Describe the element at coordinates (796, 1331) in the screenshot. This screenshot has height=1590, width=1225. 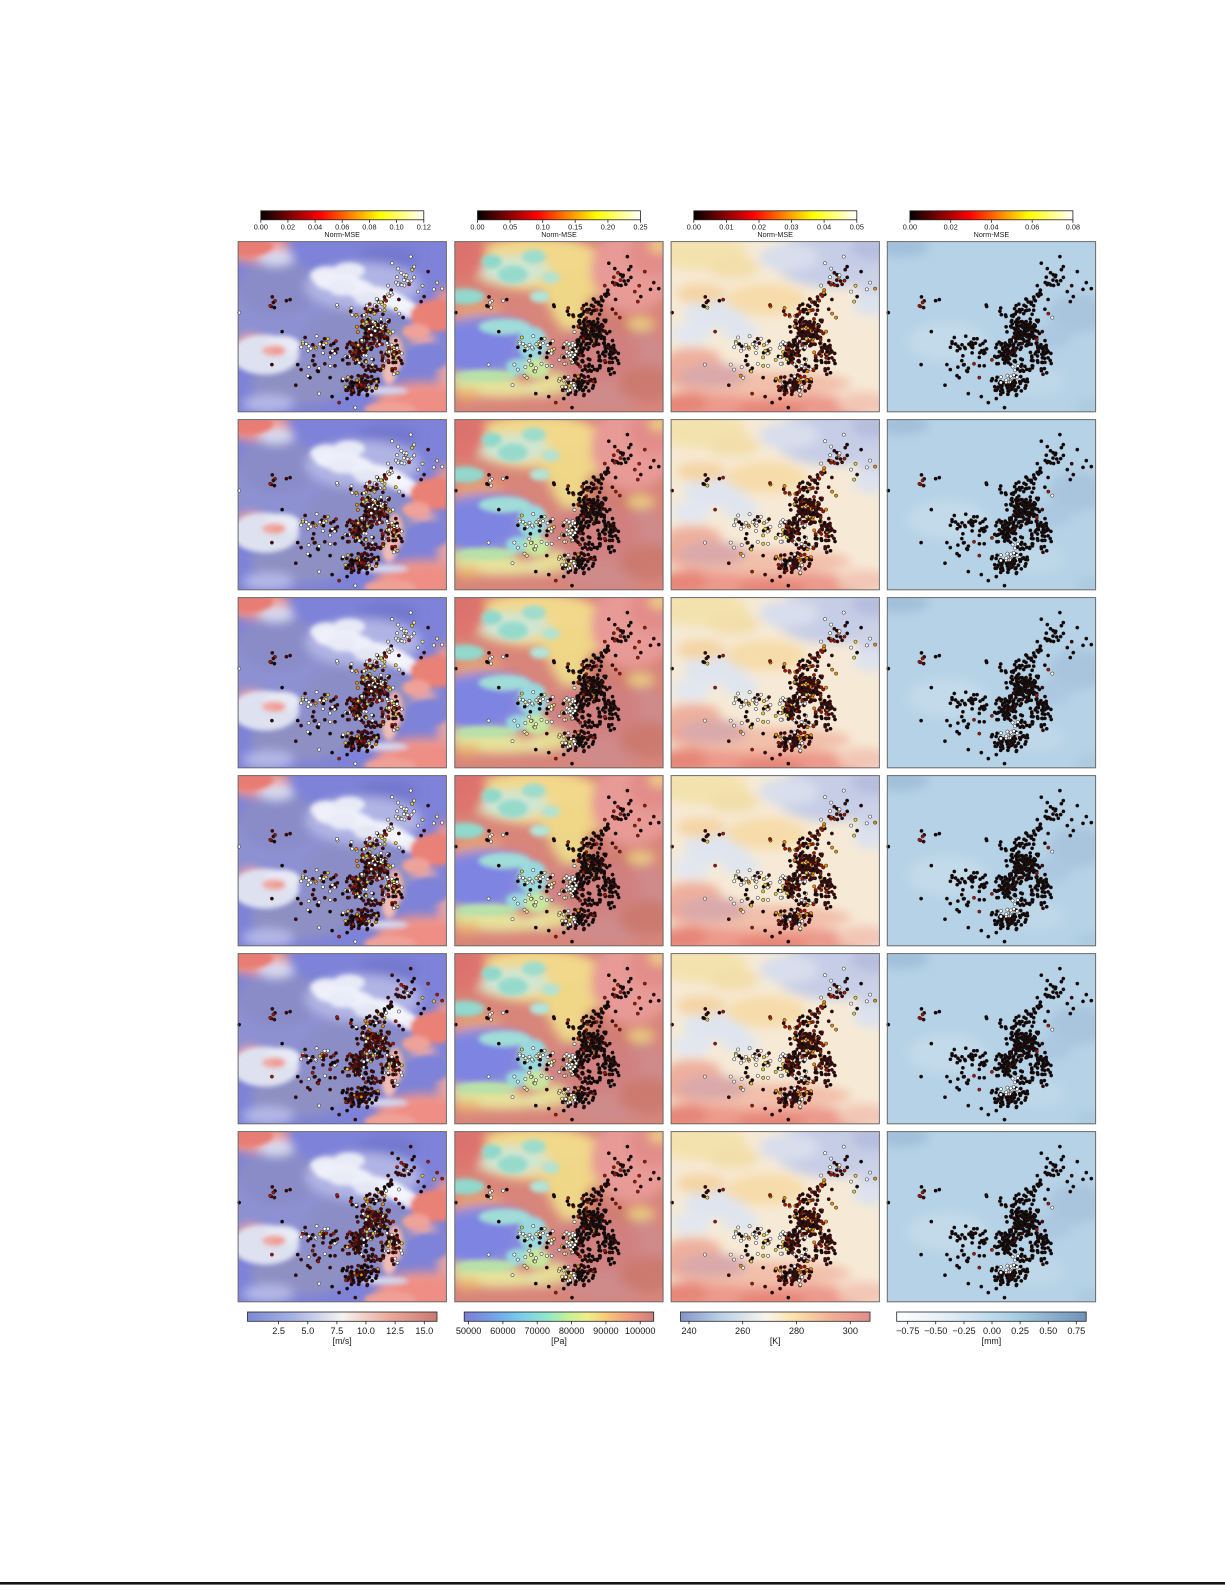
I see `svg-text: 280` at that location.